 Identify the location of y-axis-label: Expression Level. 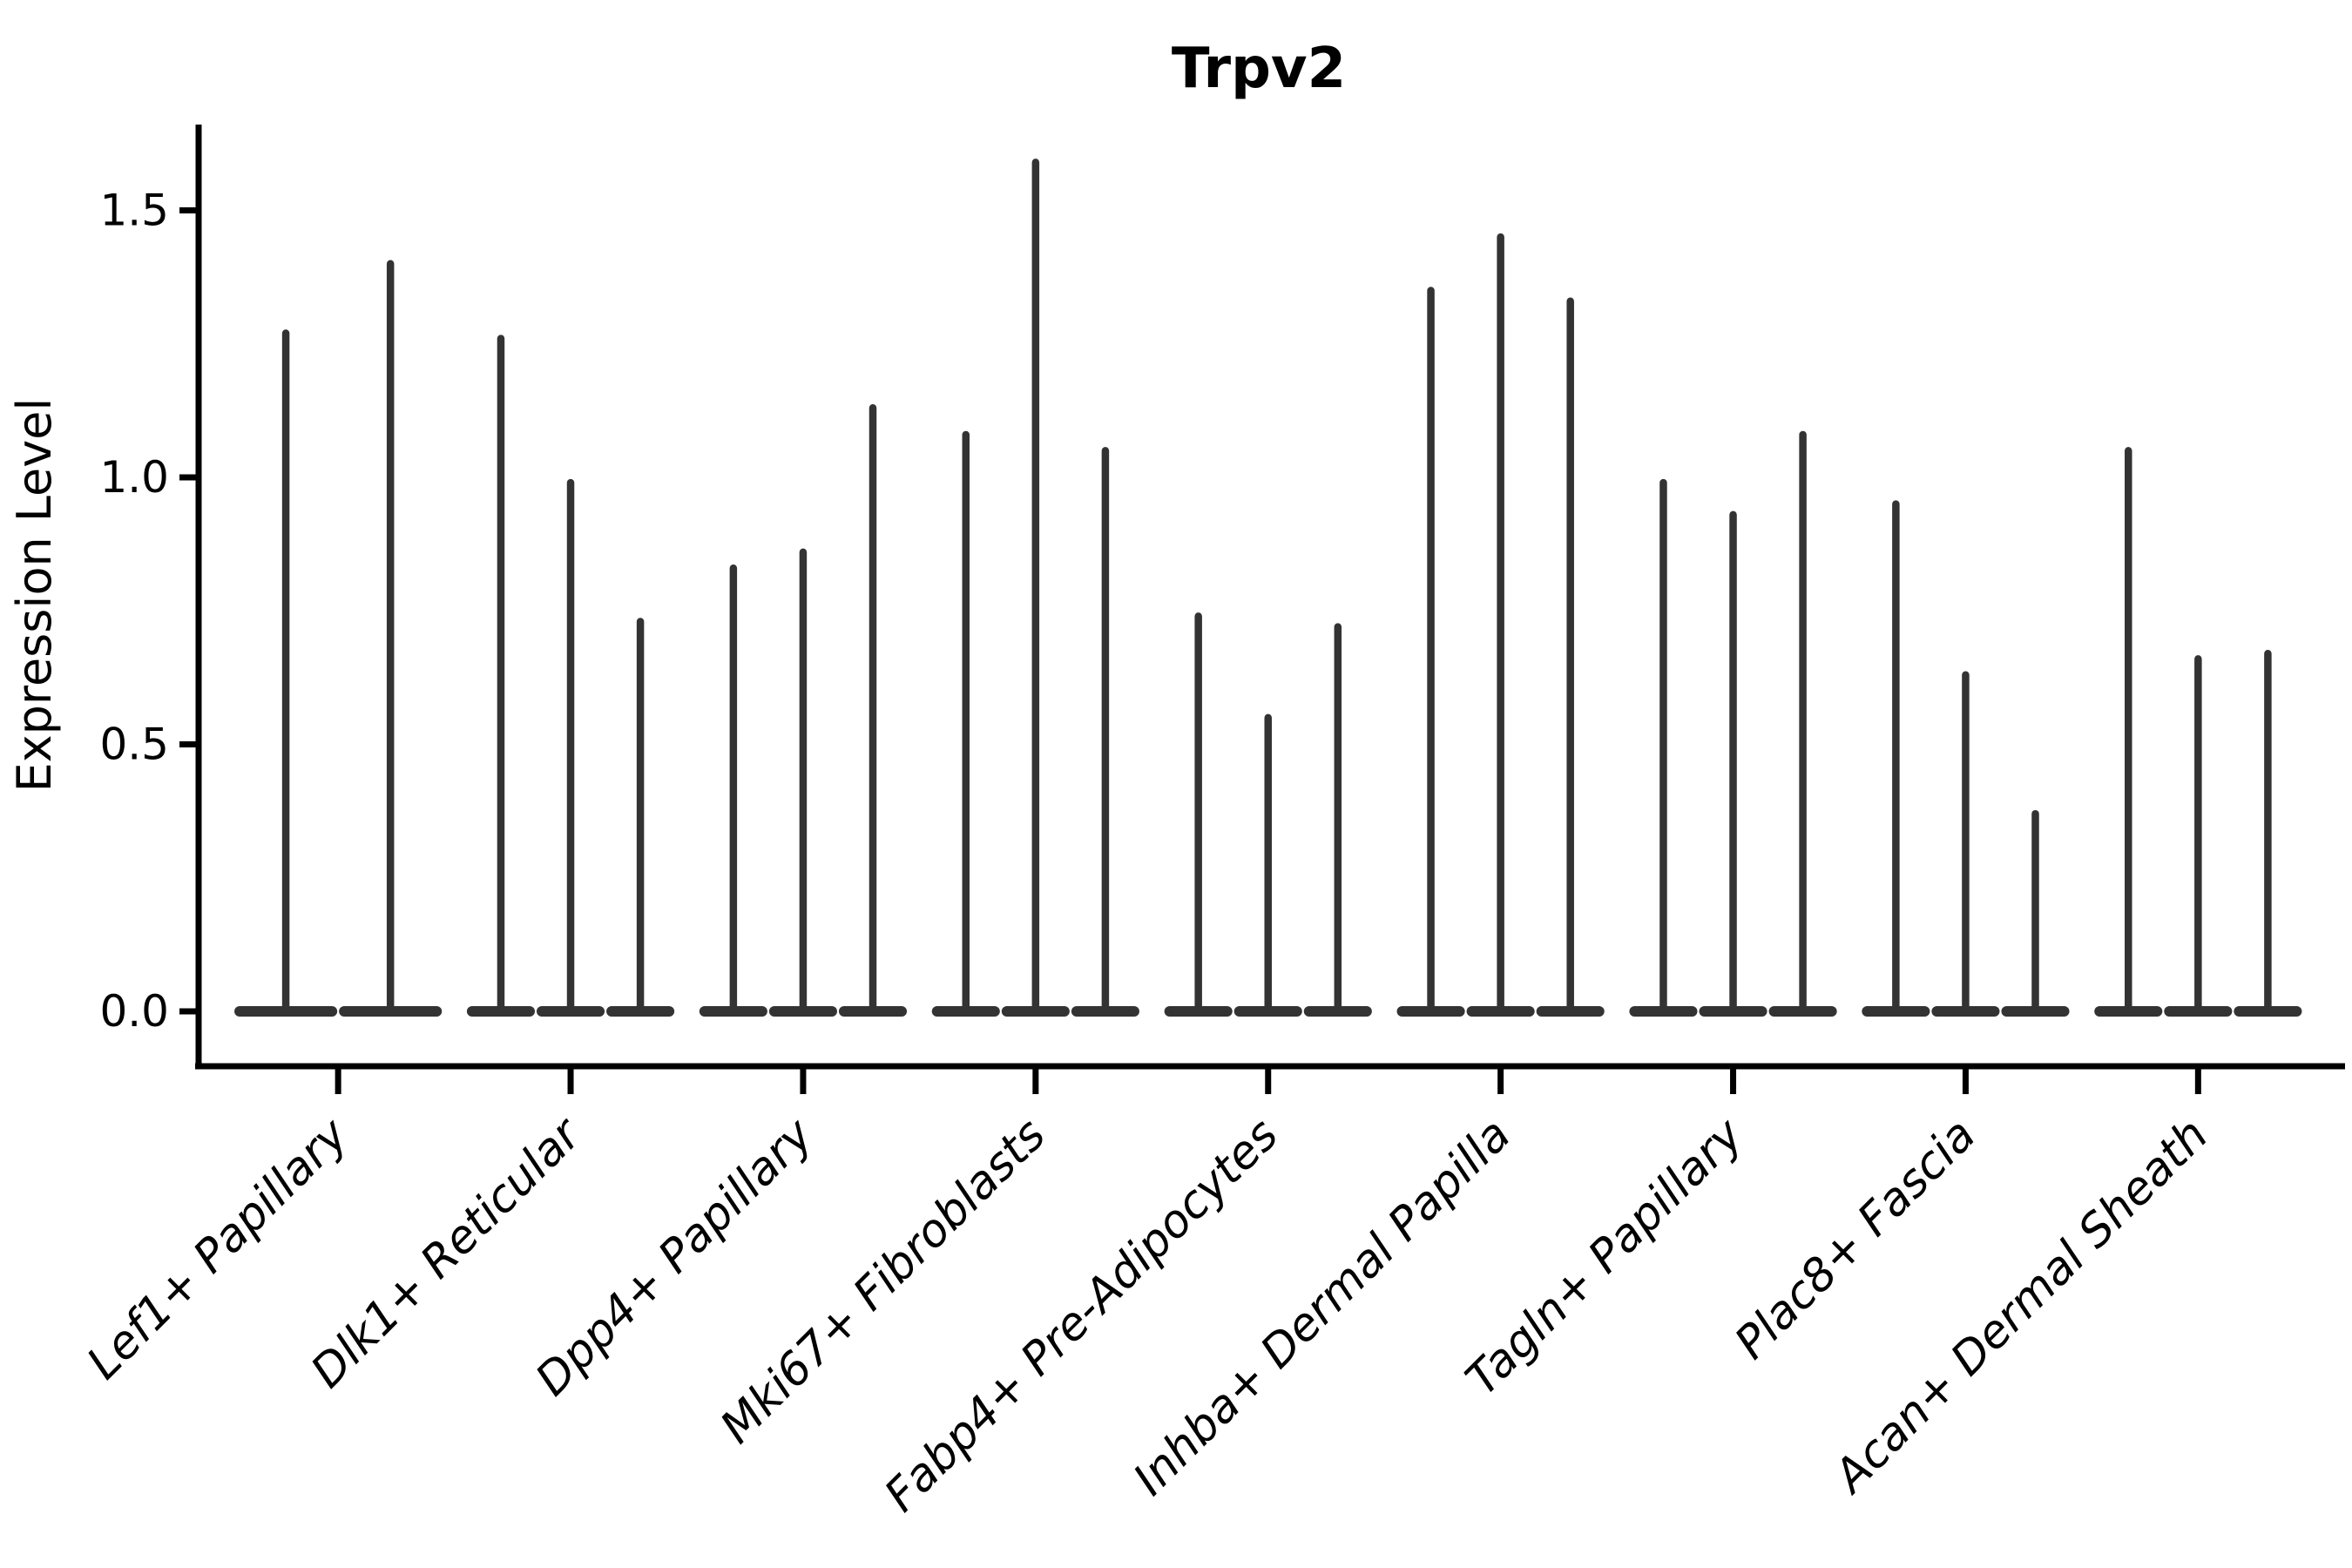
(34, 595).